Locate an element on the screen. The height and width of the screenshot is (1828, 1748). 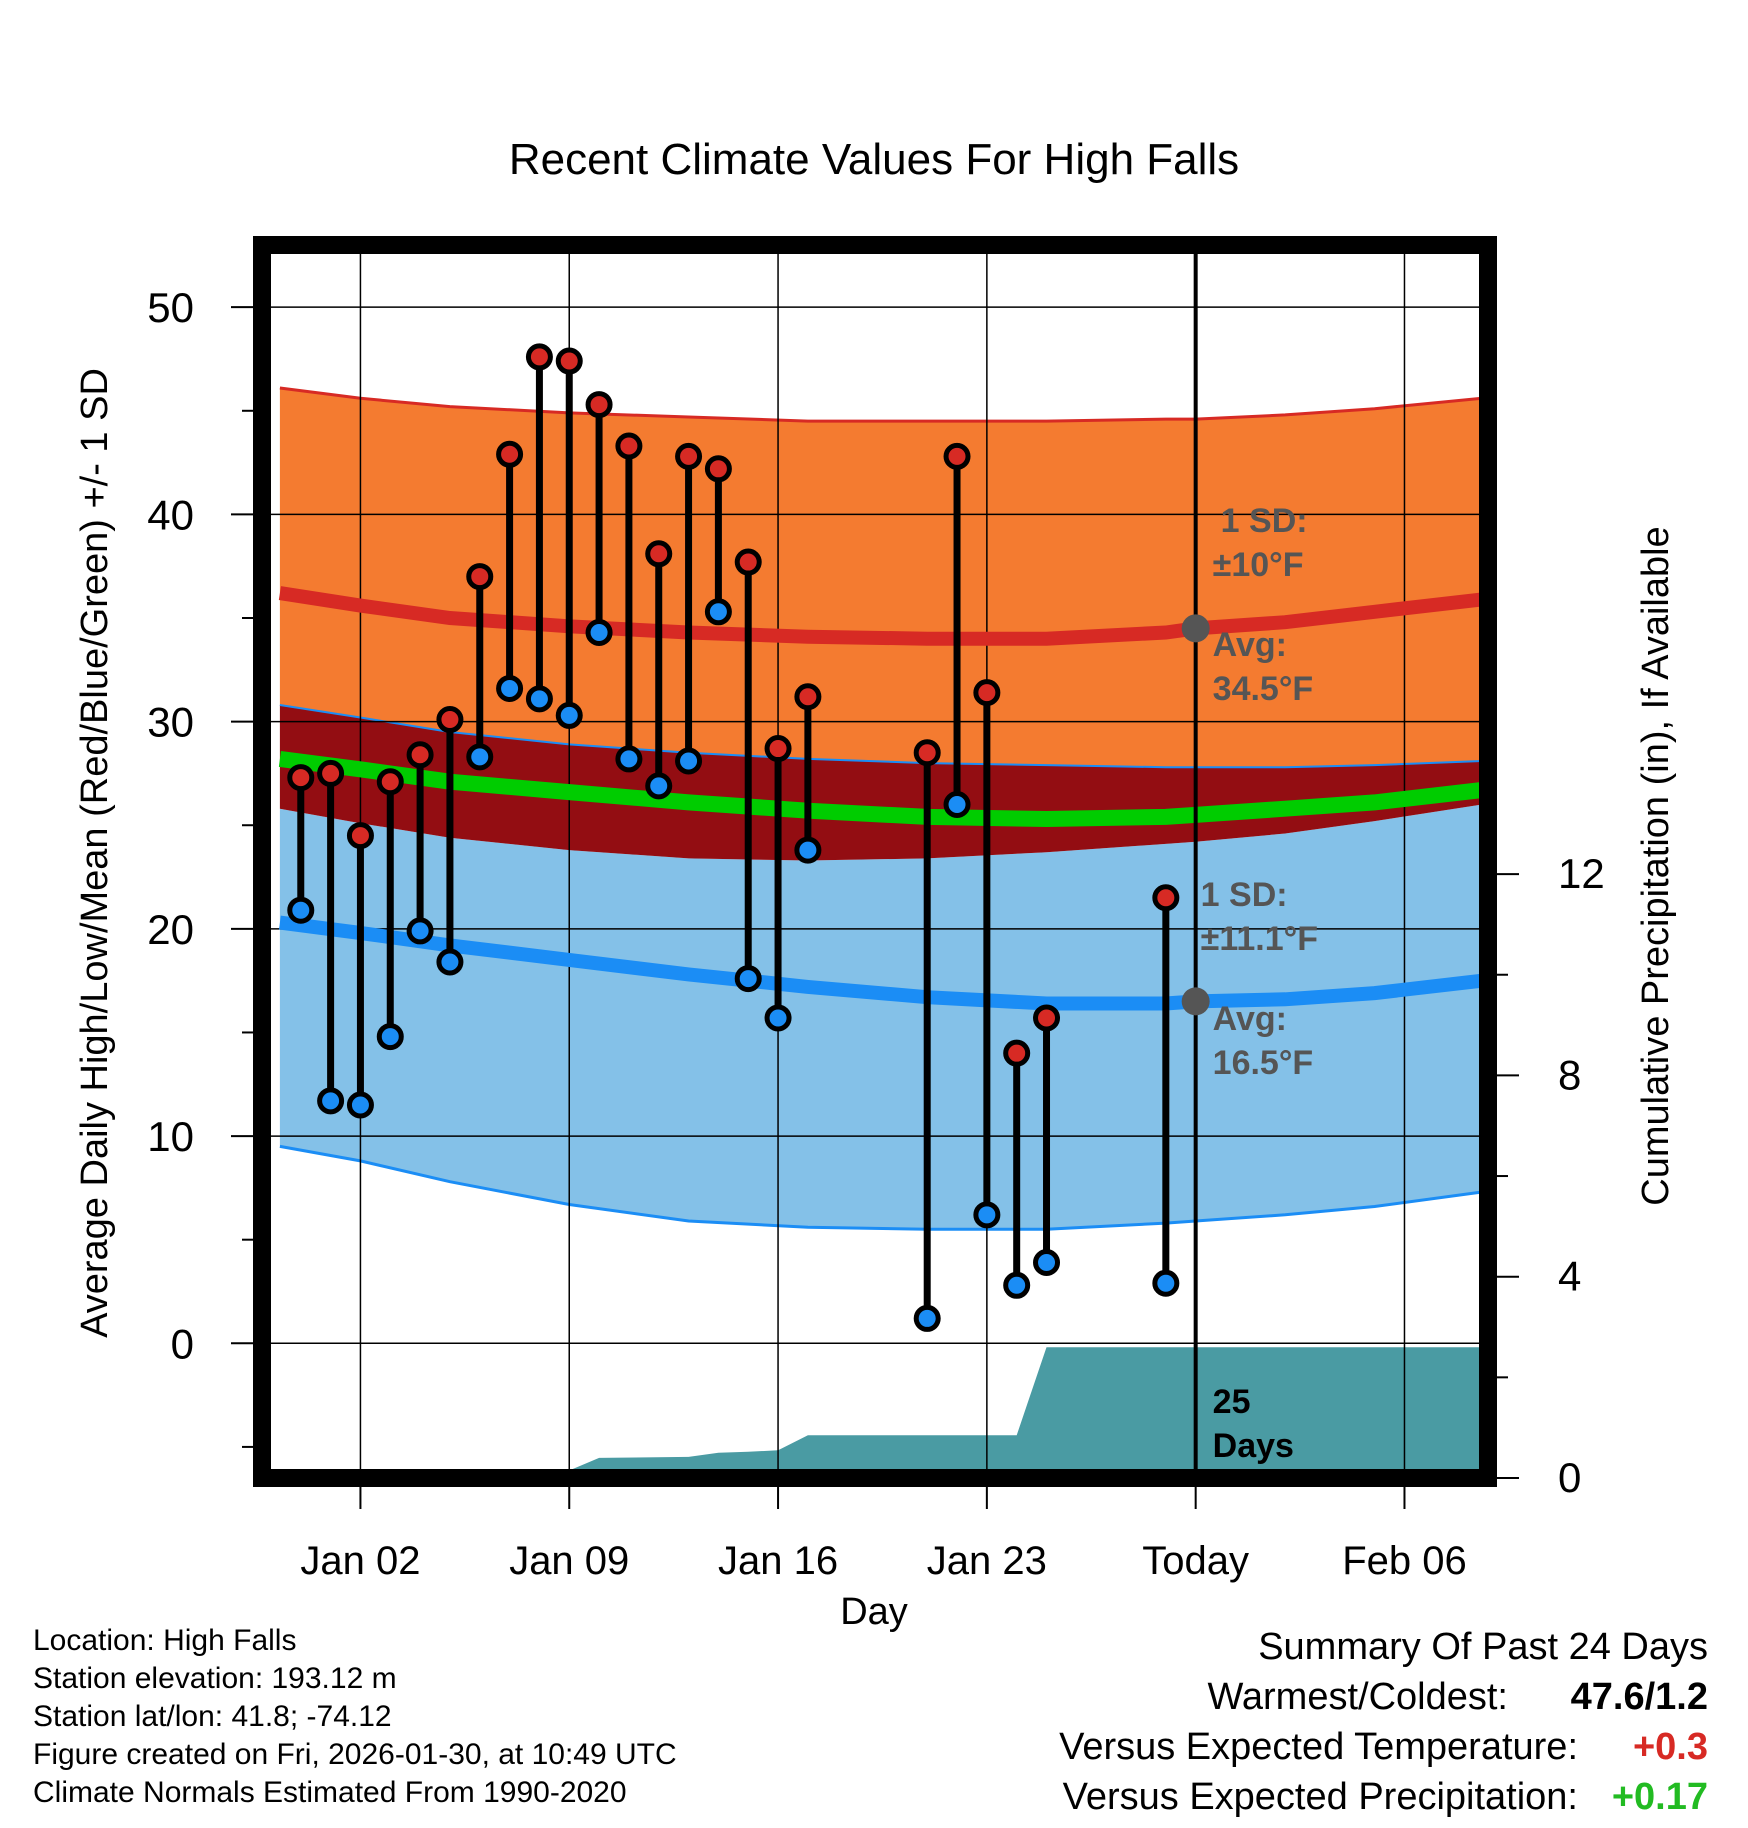
high-avg-line is located at coordinates (880, 616).